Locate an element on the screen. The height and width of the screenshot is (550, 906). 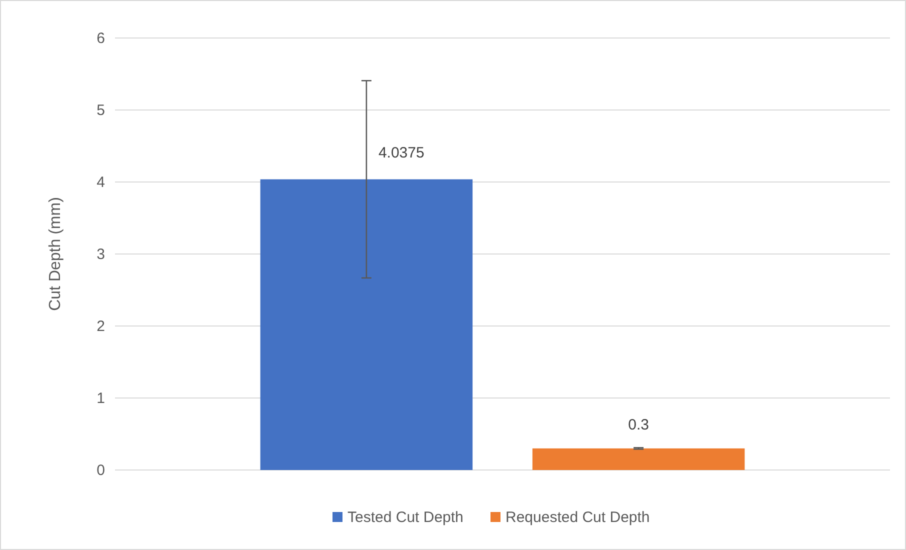
legend-label: Requested Cut Depth is located at coordinates (578, 517).